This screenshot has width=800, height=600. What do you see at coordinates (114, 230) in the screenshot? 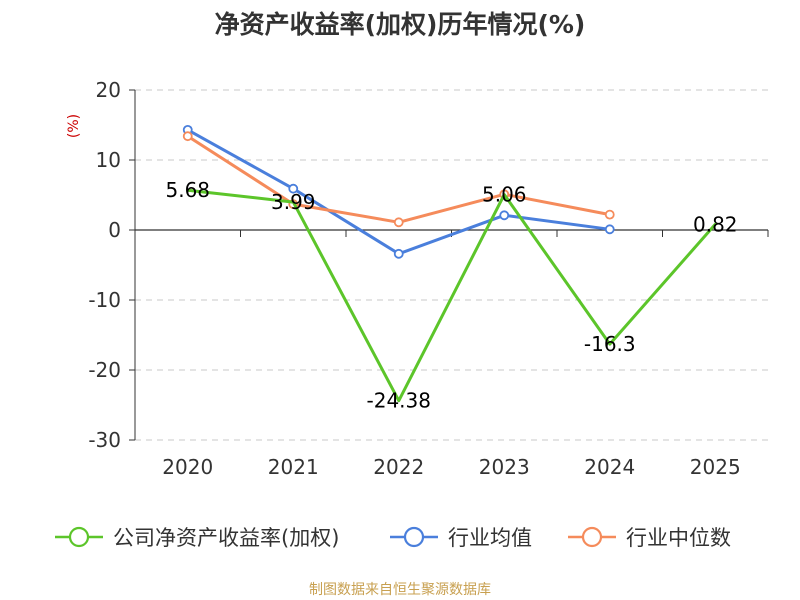
I see `y-tick-label: 0` at bounding box center [114, 230].